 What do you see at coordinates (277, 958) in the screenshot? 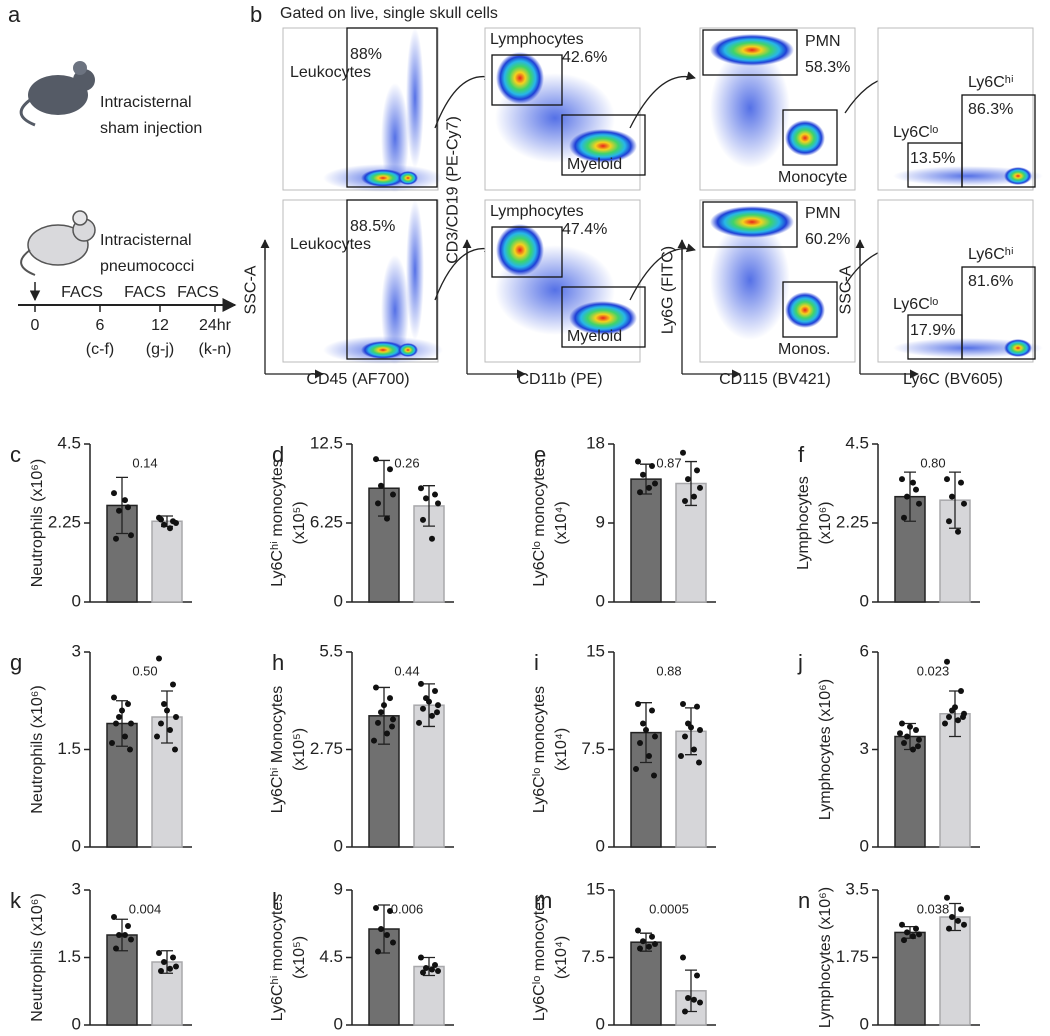
I see `y-axis-label: Ly6Cʰⁱ monocytes` at bounding box center [277, 958].